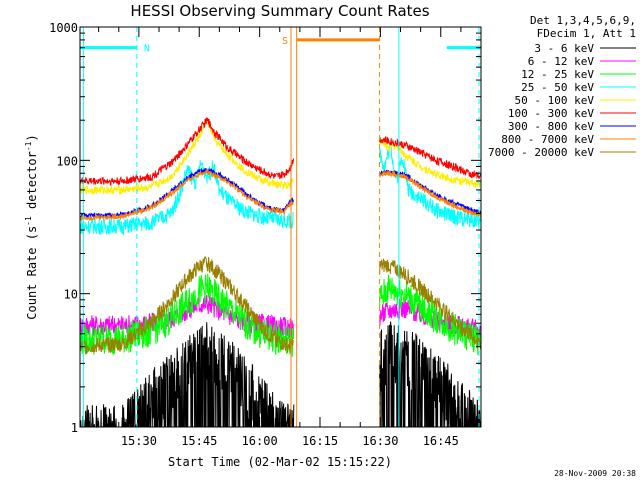  Describe the element at coordinates (595, 473) in the screenshot. I see `timestamp: 28-Nov-2009 20:38` at that location.